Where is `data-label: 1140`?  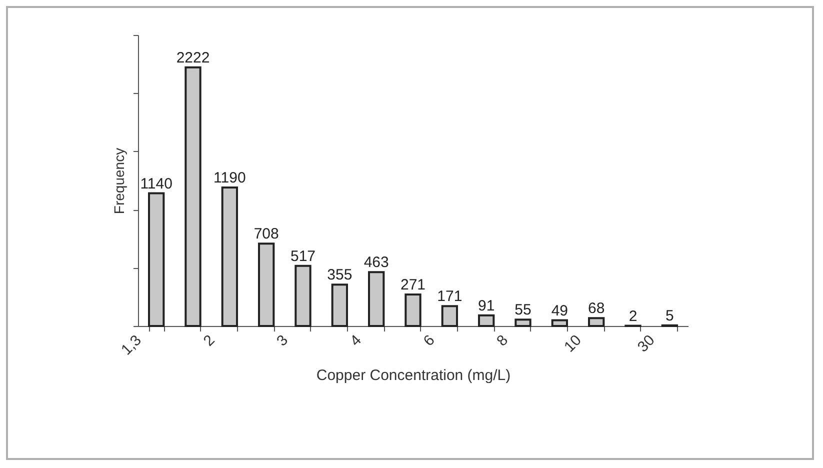 data-label: 1140 is located at coordinates (156, 183).